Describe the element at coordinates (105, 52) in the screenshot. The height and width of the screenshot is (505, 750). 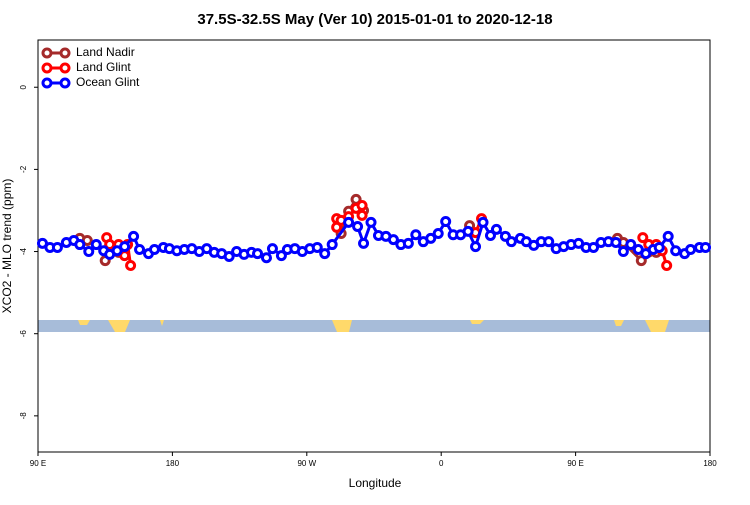
I see `legend-label: Land Nadir` at that location.